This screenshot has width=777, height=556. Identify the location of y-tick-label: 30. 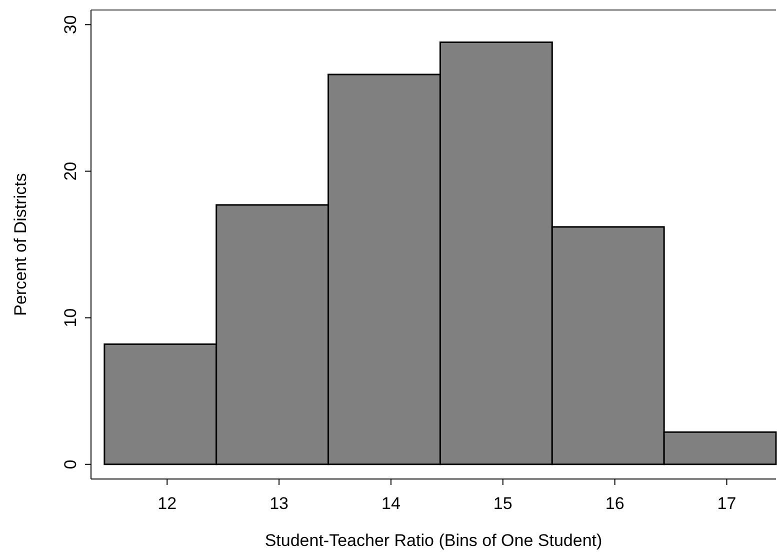
(70, 24).